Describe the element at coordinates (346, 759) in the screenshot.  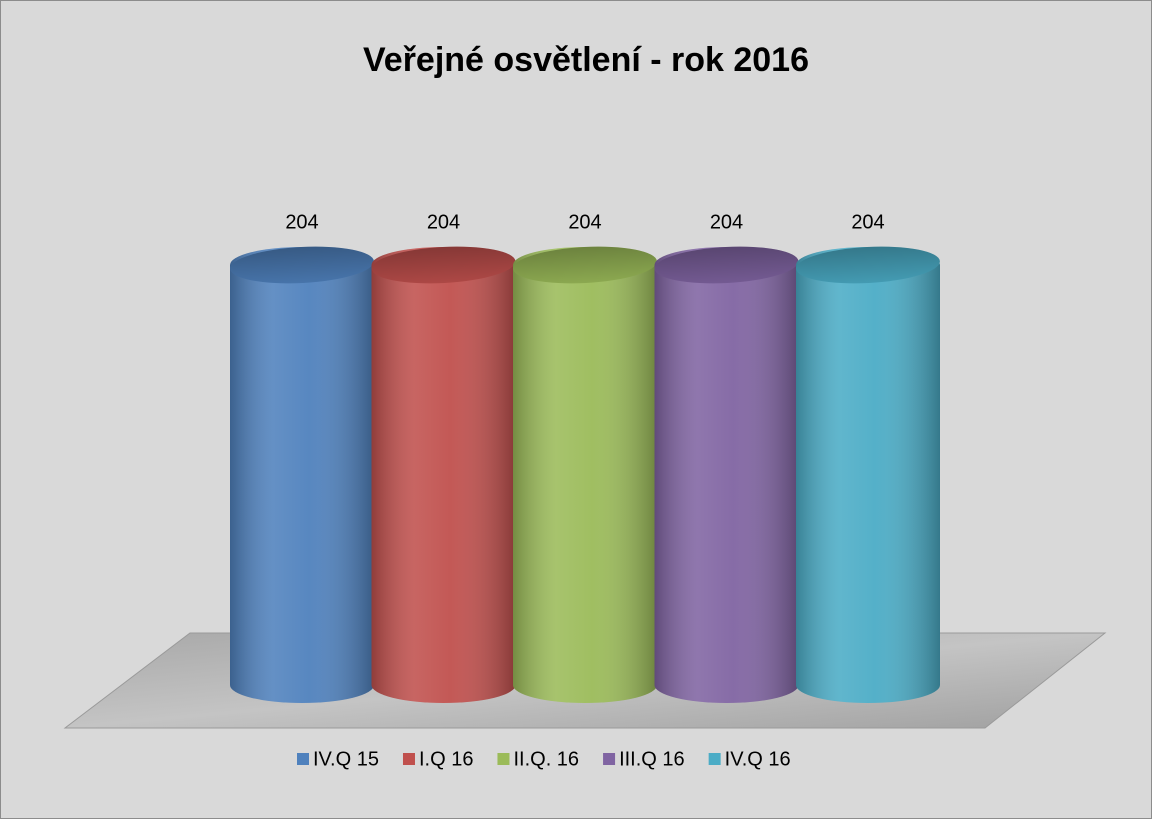
I see `legend-label: IV.Q 15` at that location.